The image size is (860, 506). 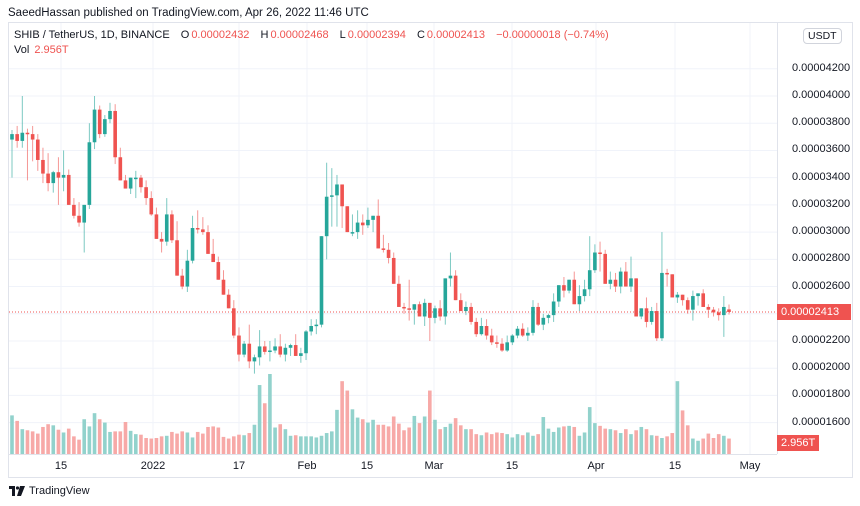 I want to click on price-tick-label: 0.00003600, so click(x=821, y=149).